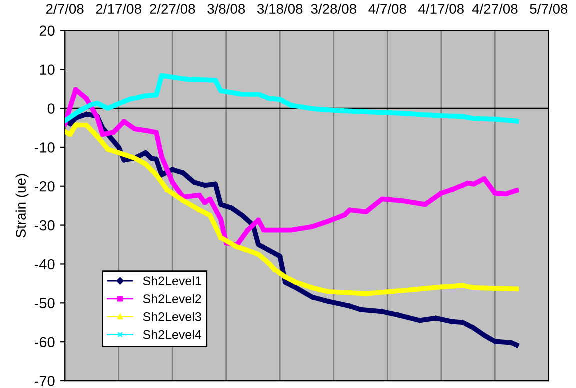  I want to click on legend-label: Sh2Level2, so click(172, 299).